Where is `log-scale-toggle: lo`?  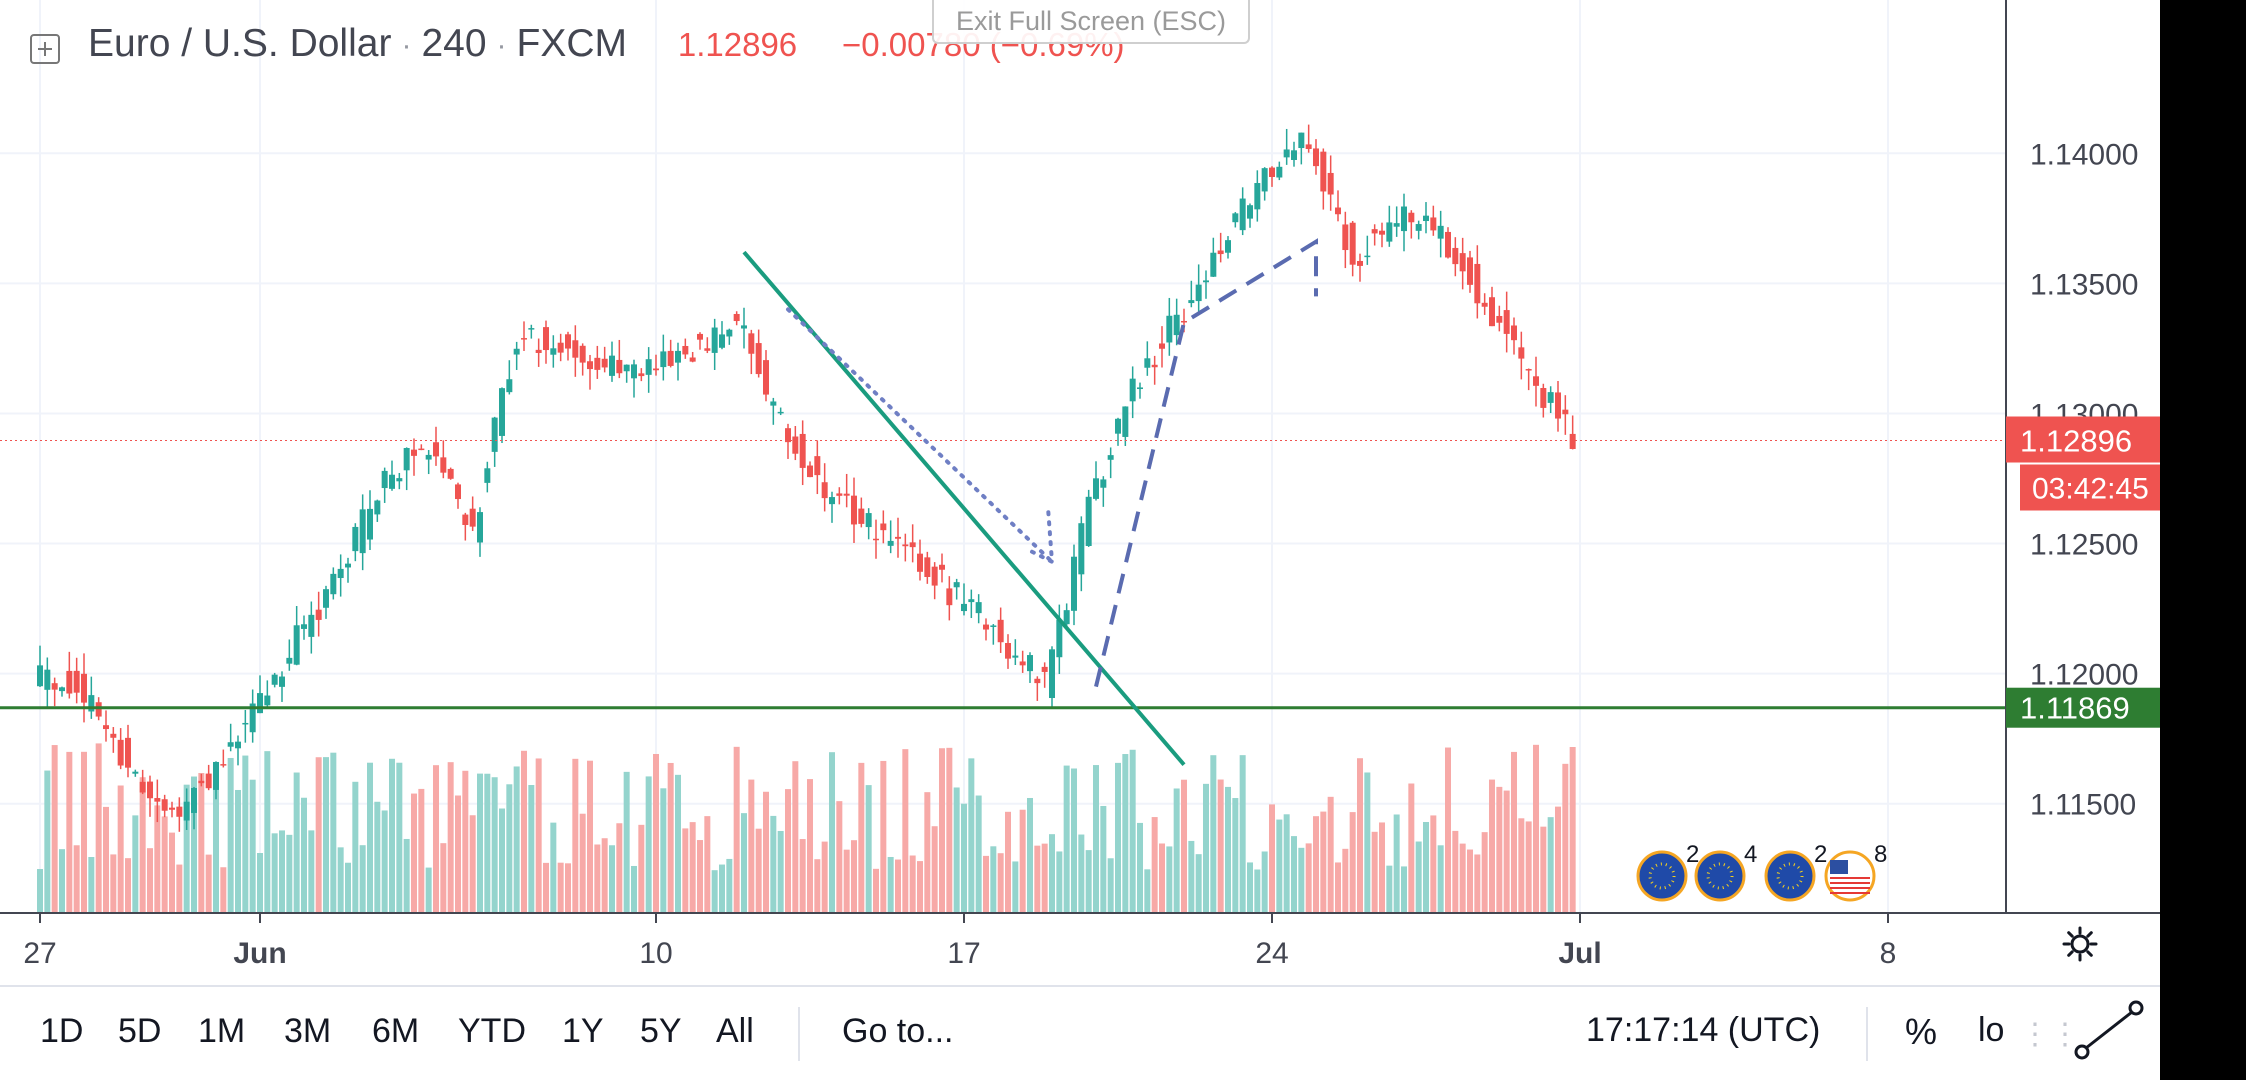
log-scale-toggle: lo is located at coordinates (1991, 1030).